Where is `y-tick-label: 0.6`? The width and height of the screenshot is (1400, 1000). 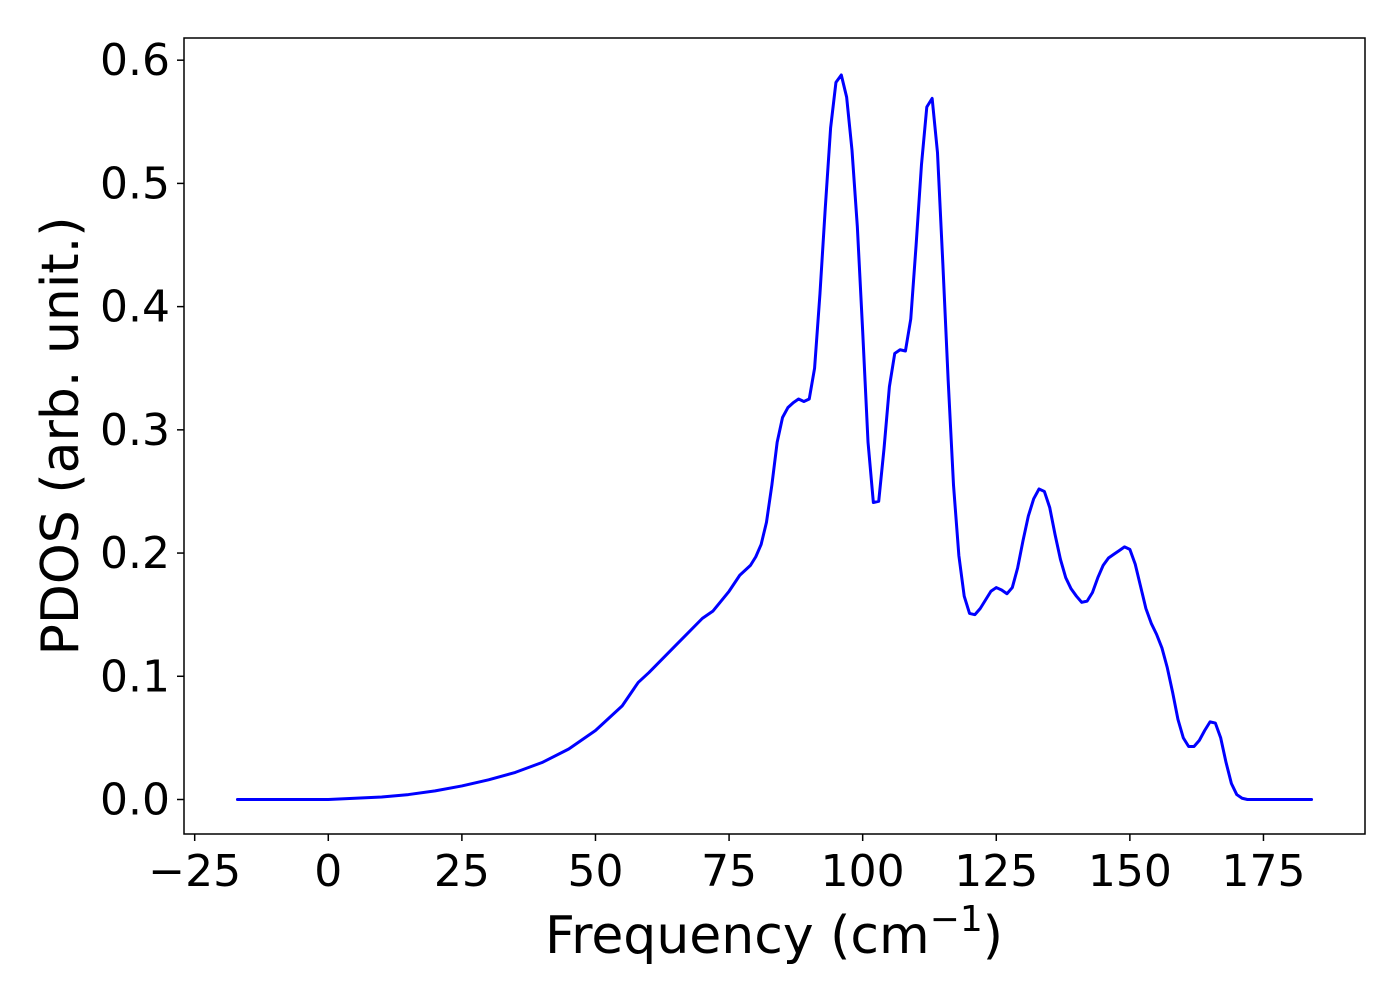 y-tick-label: 0.6 is located at coordinates (135, 60).